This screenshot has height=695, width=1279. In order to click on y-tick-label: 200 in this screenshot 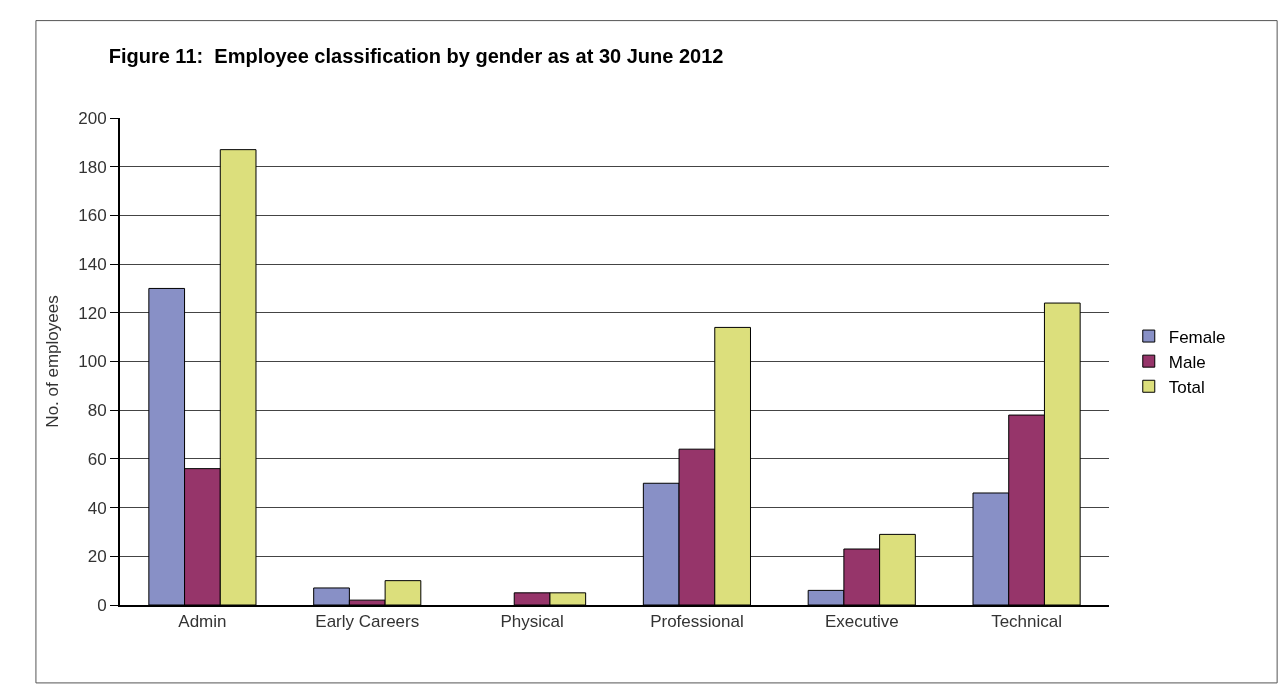, I will do `click(92, 118)`.